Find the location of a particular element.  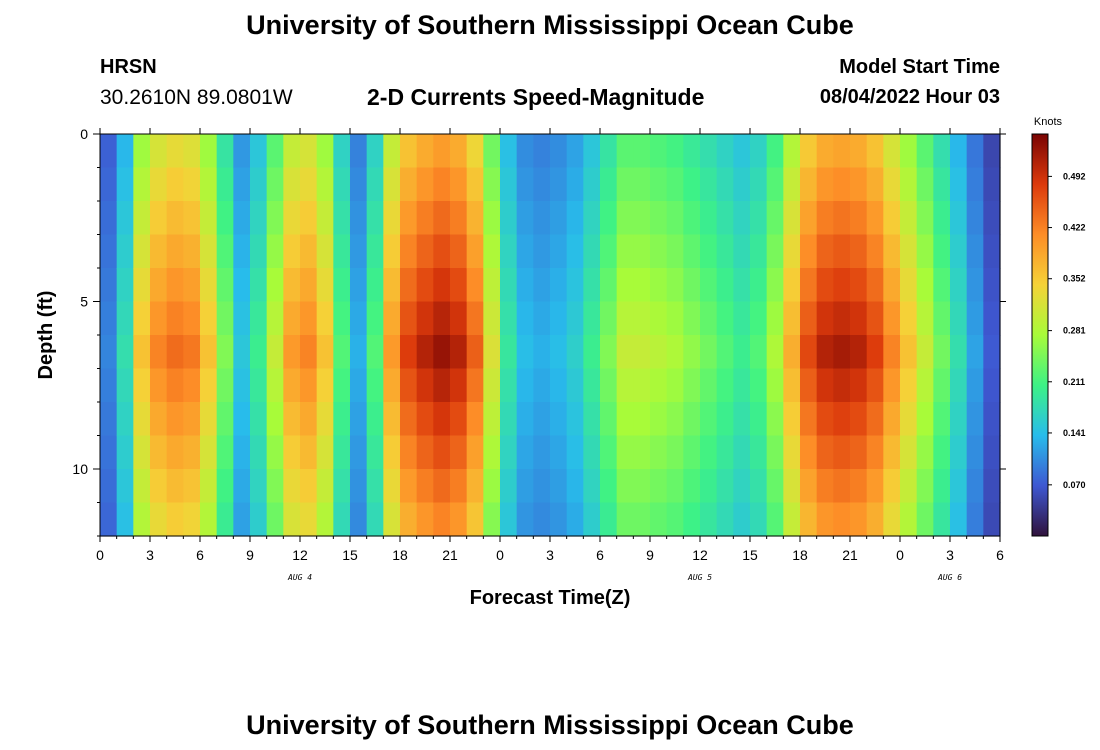

colorbar-tick-label: 0.070 is located at coordinates (1074, 485).